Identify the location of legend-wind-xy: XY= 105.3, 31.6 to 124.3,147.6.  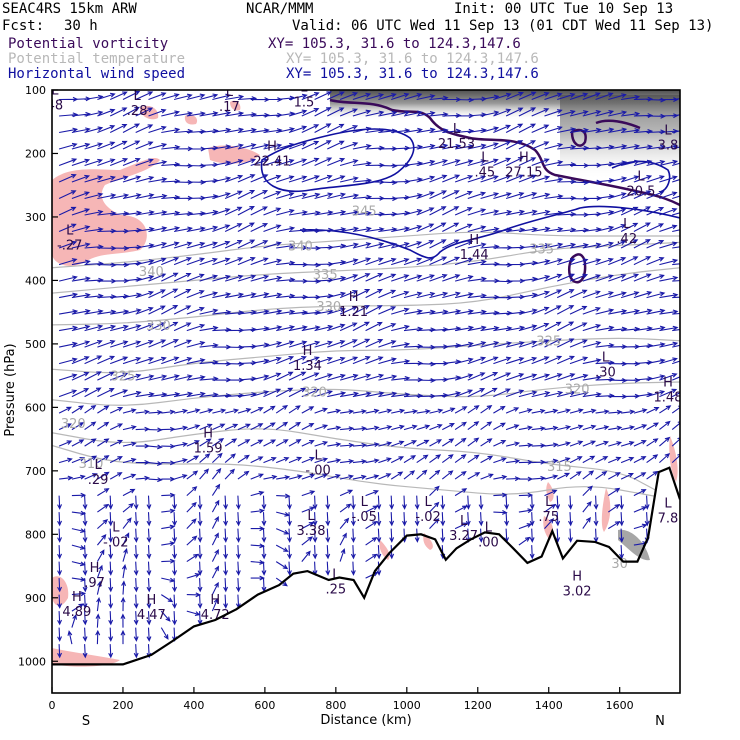
(412, 74).